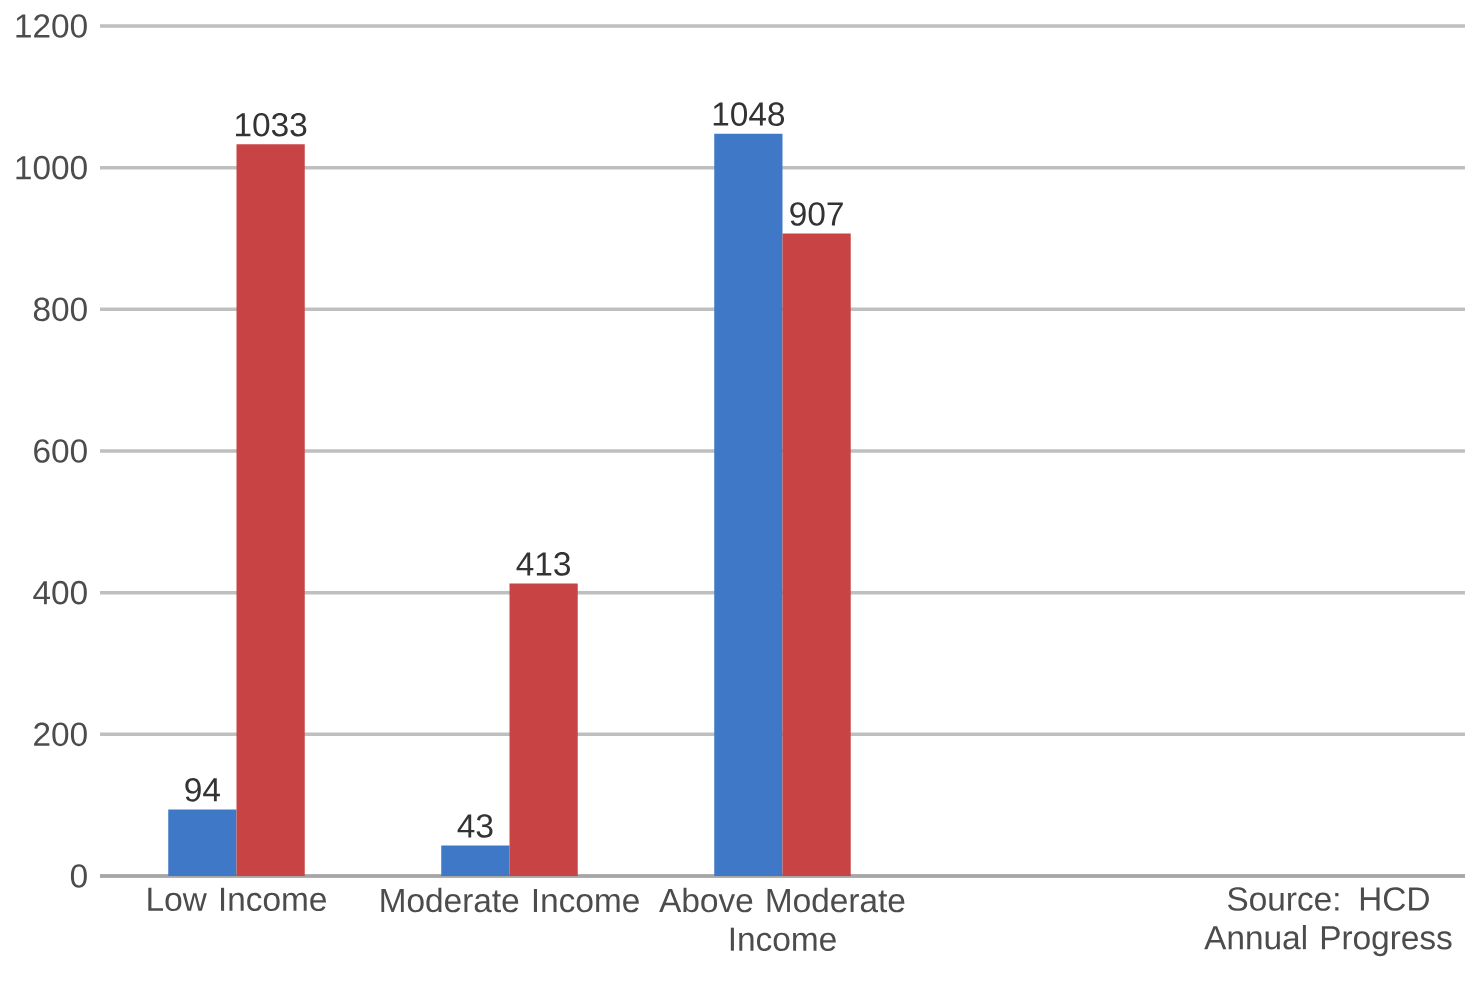 This screenshot has width=1465, height=981. What do you see at coordinates (749, 114) in the screenshot?
I see `data-label: 1048` at bounding box center [749, 114].